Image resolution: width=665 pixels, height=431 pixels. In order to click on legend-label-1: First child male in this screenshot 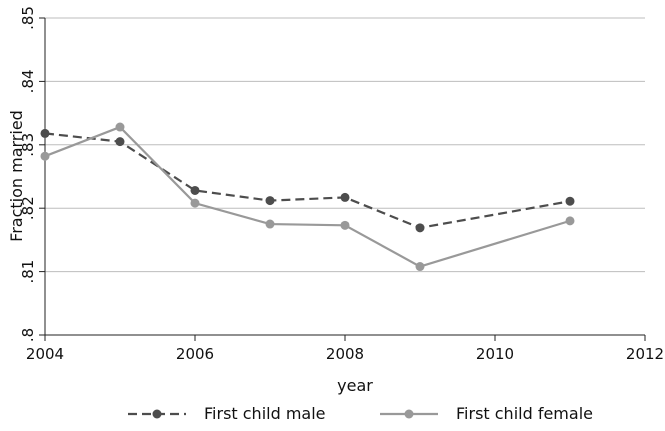, I will do `click(265, 413)`.